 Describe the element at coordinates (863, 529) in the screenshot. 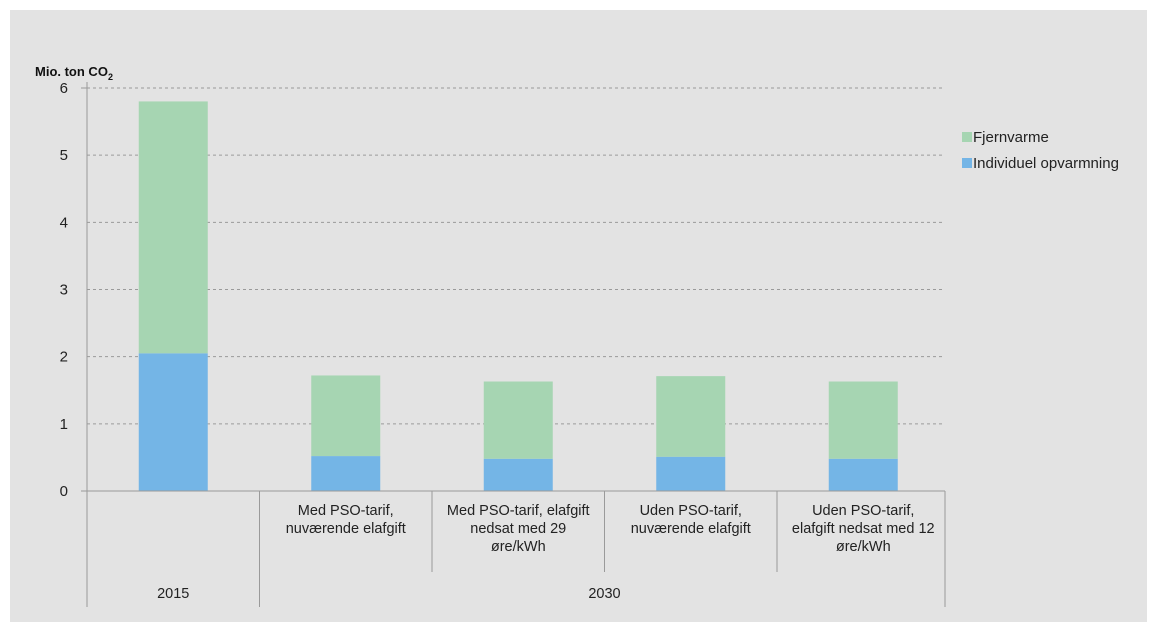

I see `x-category-label: elafgift nedsat med 12` at that location.